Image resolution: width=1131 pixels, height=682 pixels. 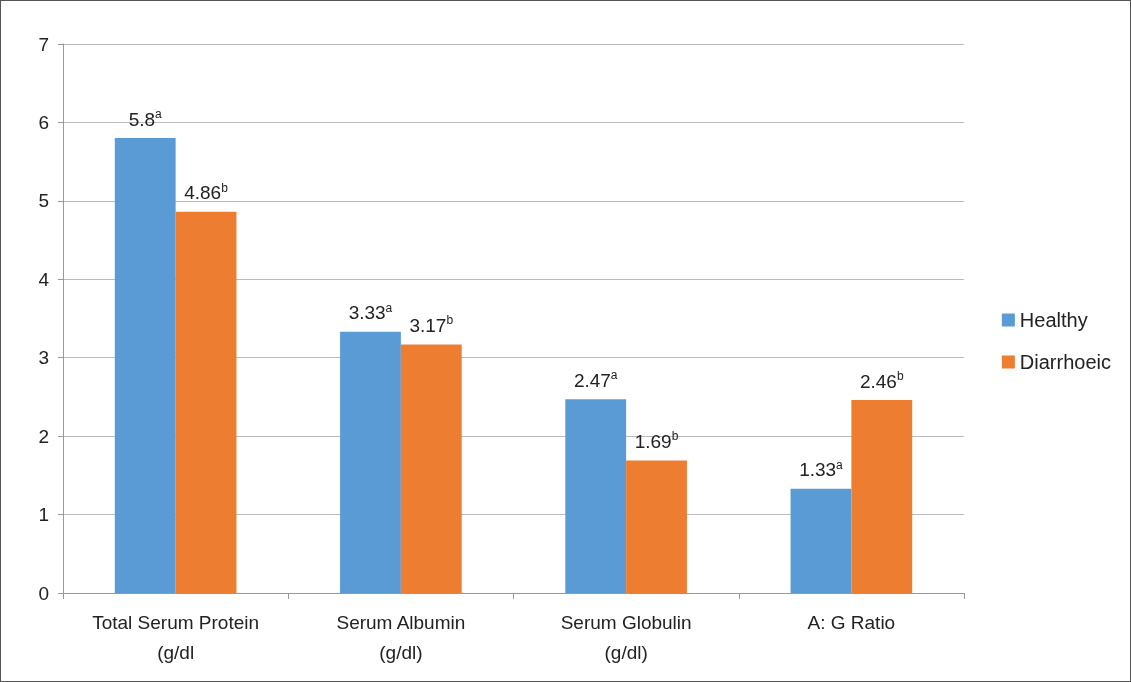 I want to click on y-tick-label: 2, so click(x=43, y=436).